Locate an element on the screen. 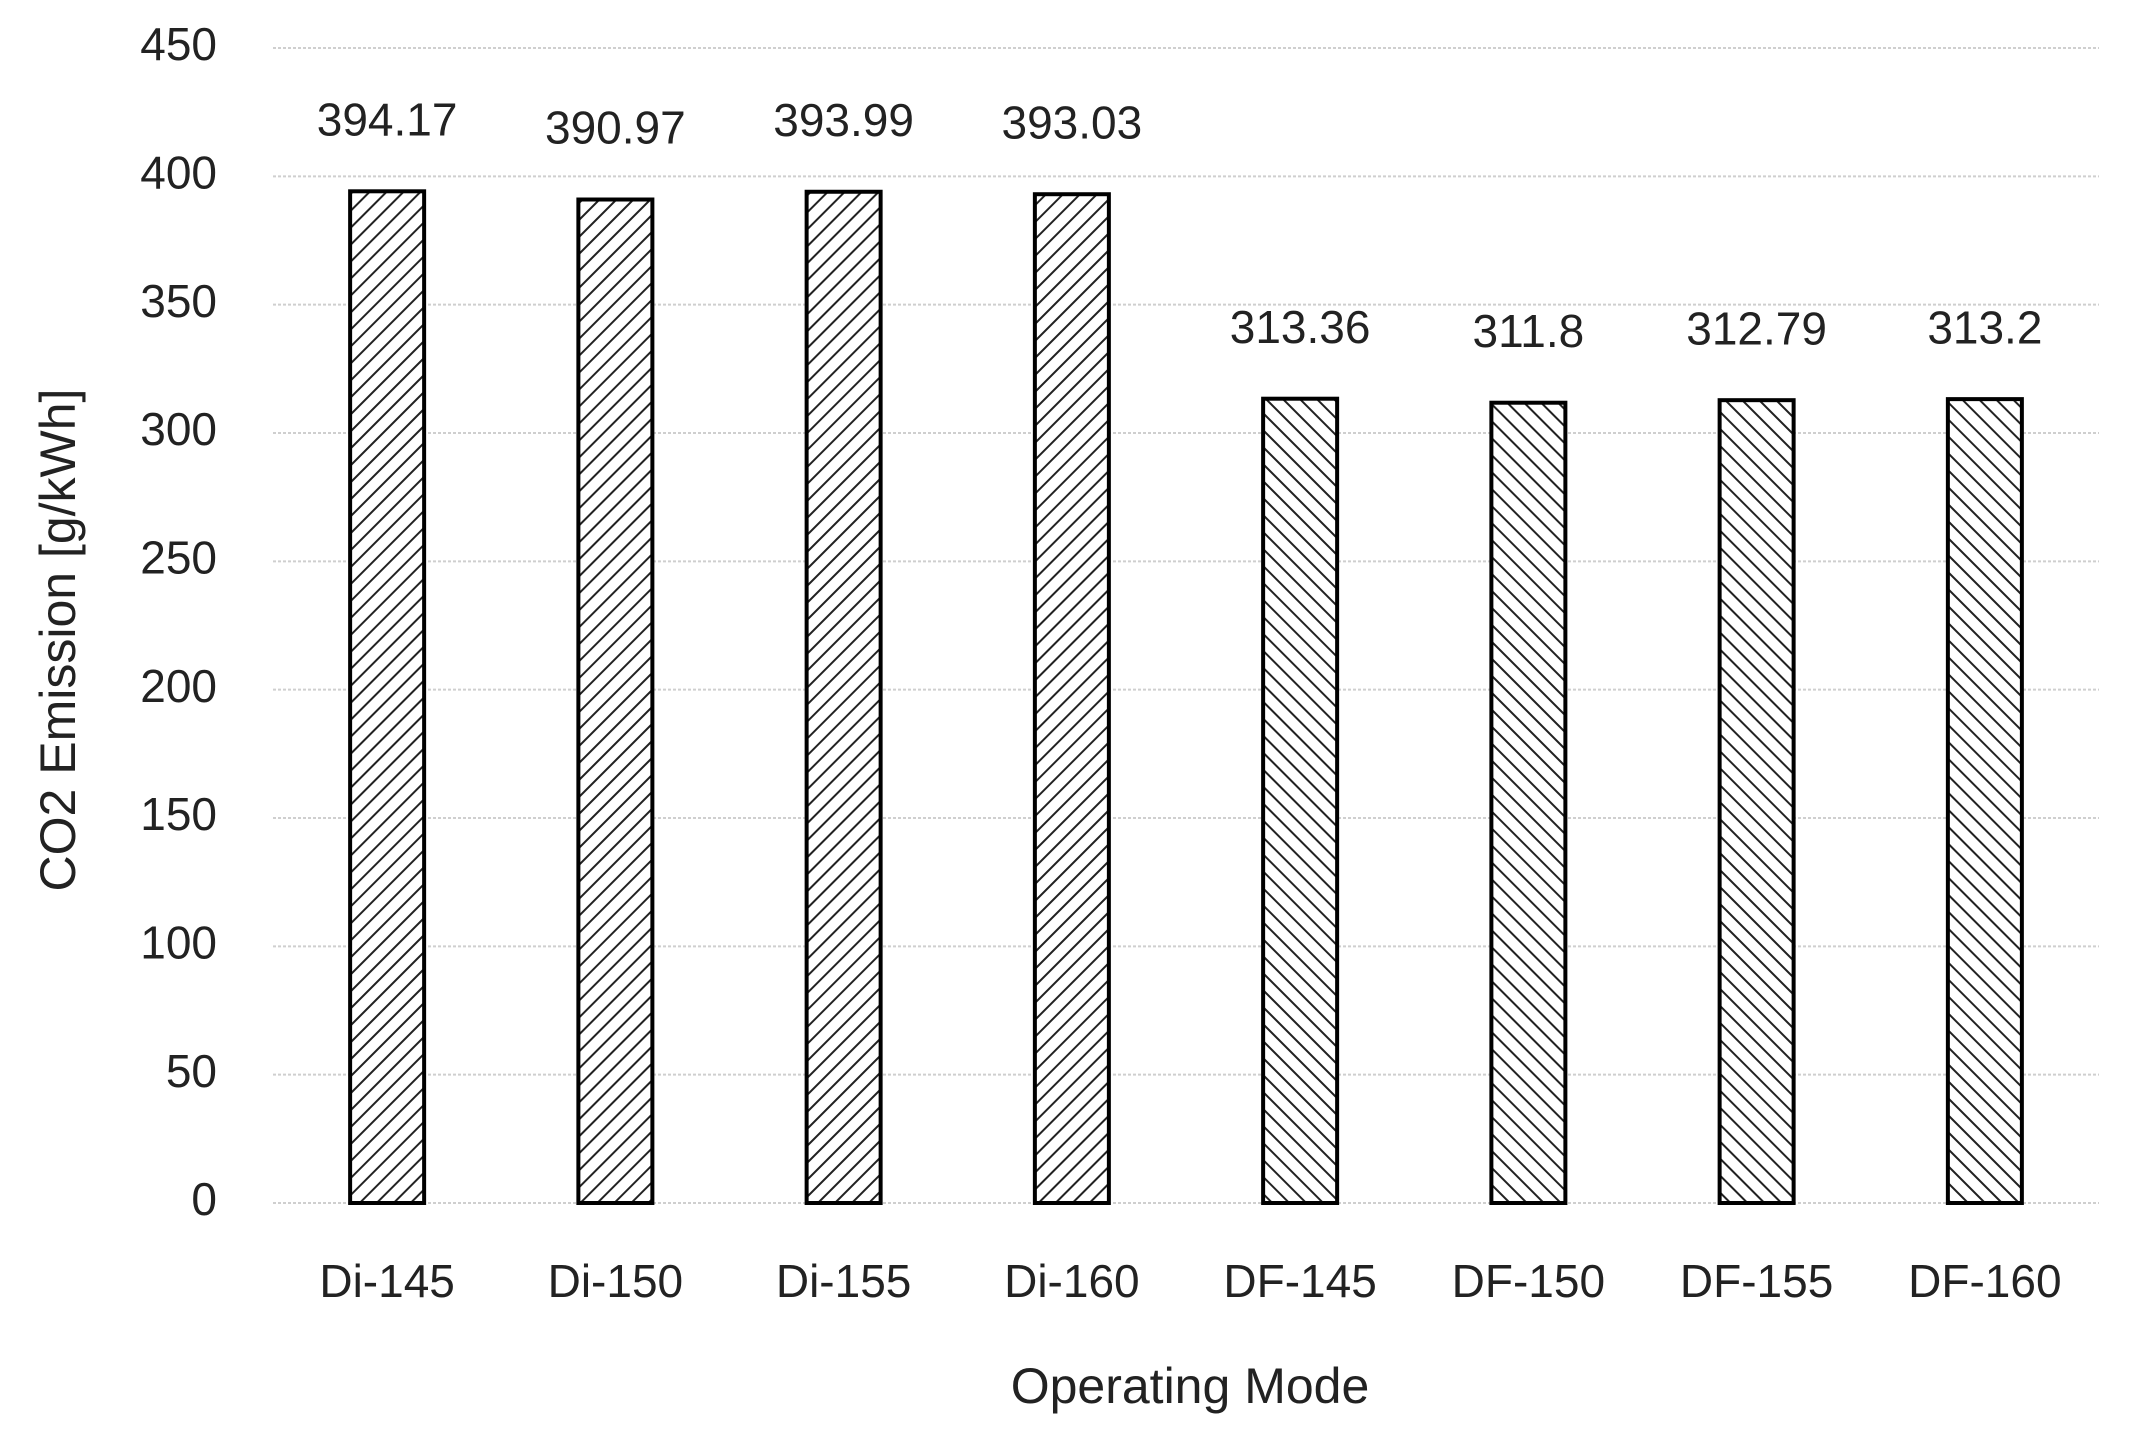  x-tick-label: DF-160 is located at coordinates (1984, 1281).